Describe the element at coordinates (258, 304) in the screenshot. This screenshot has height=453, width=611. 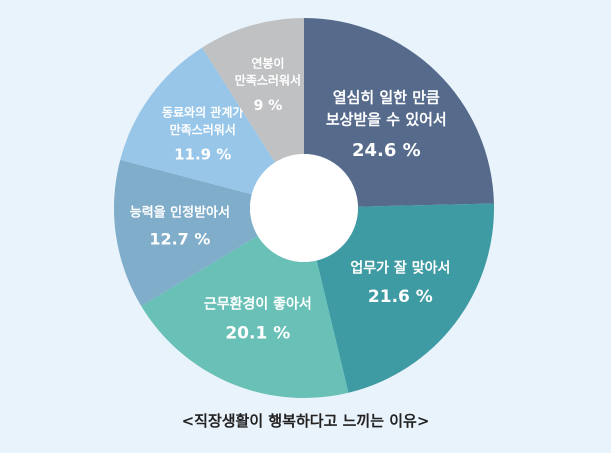
I see `slice-name: 근무환경이 좋아서` at that location.